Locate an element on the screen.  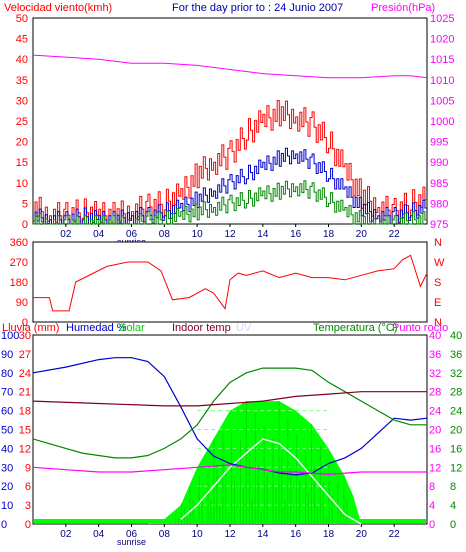
humidity-tick-label: 40 is located at coordinates (7, 449).